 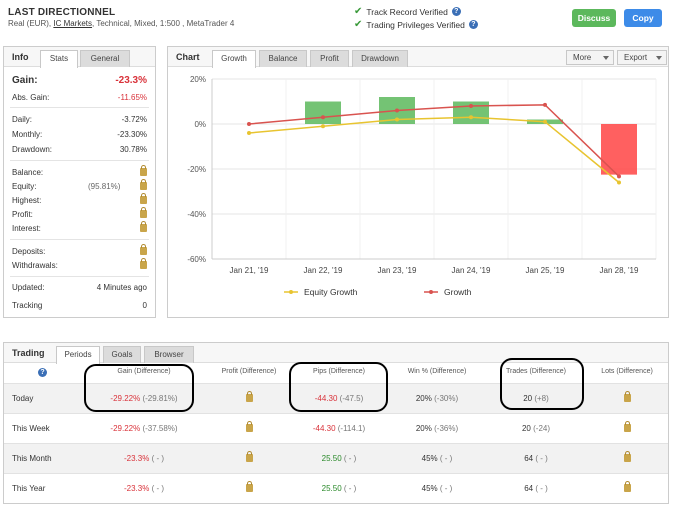 I want to click on cell-trades: 20, so click(x=526, y=428).